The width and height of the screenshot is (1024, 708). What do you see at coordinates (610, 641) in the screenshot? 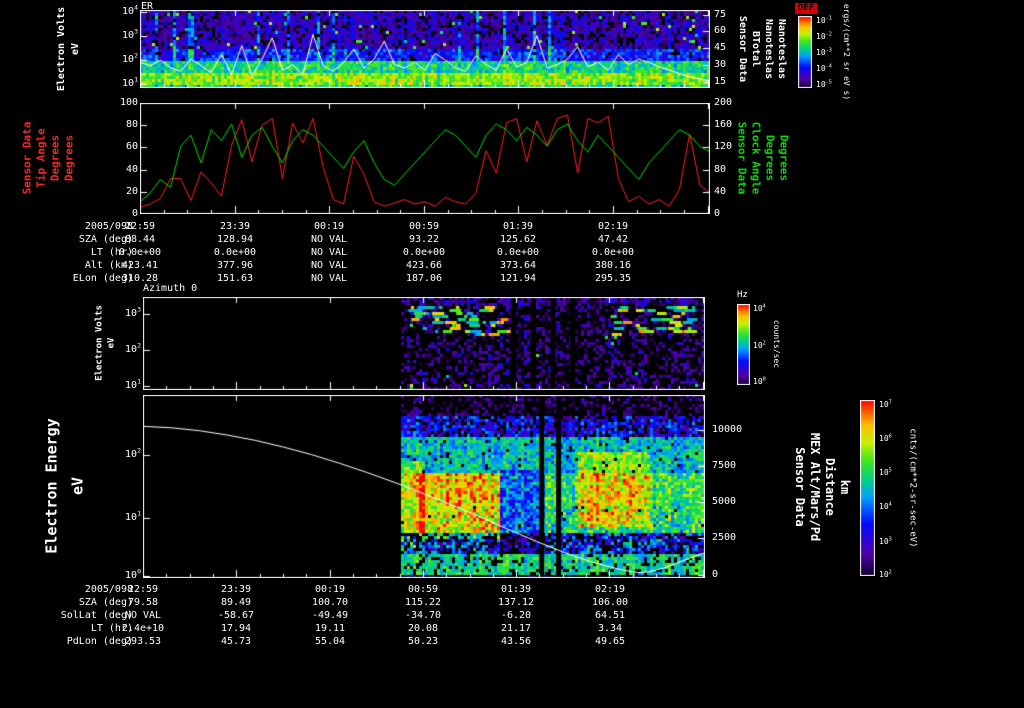
I see `table-cell: 49.65` at bounding box center [610, 641].